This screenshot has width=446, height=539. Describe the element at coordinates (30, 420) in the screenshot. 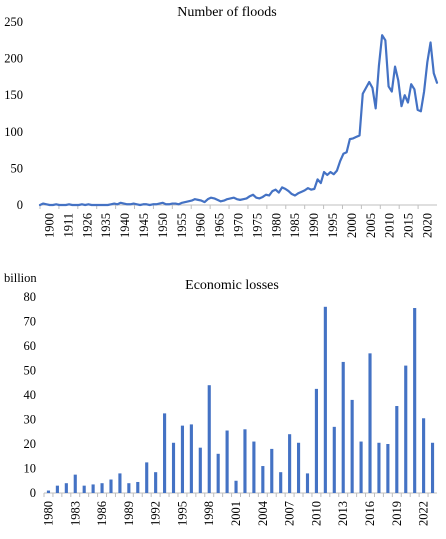

I see `losses-y-tick-label: 30` at that location.